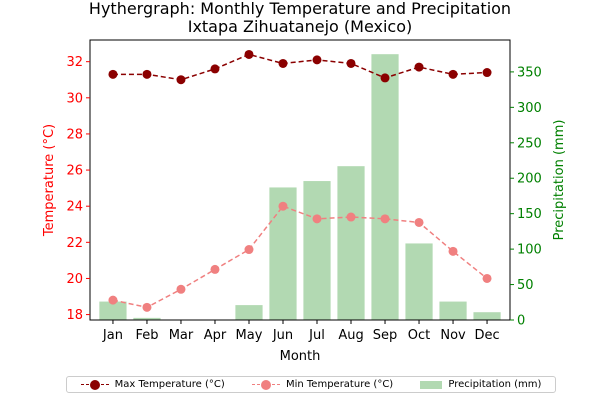  What do you see at coordinates (529, 179) in the screenshot?
I see `y-right-tick-label: 200` at bounding box center [529, 179].